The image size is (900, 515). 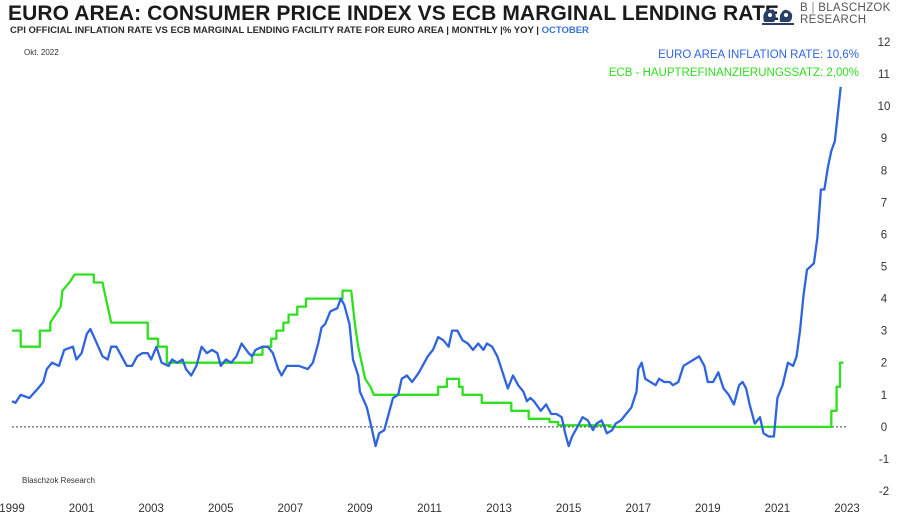 What do you see at coordinates (884, 428) in the screenshot?
I see `y-tick-label: 0` at bounding box center [884, 428].